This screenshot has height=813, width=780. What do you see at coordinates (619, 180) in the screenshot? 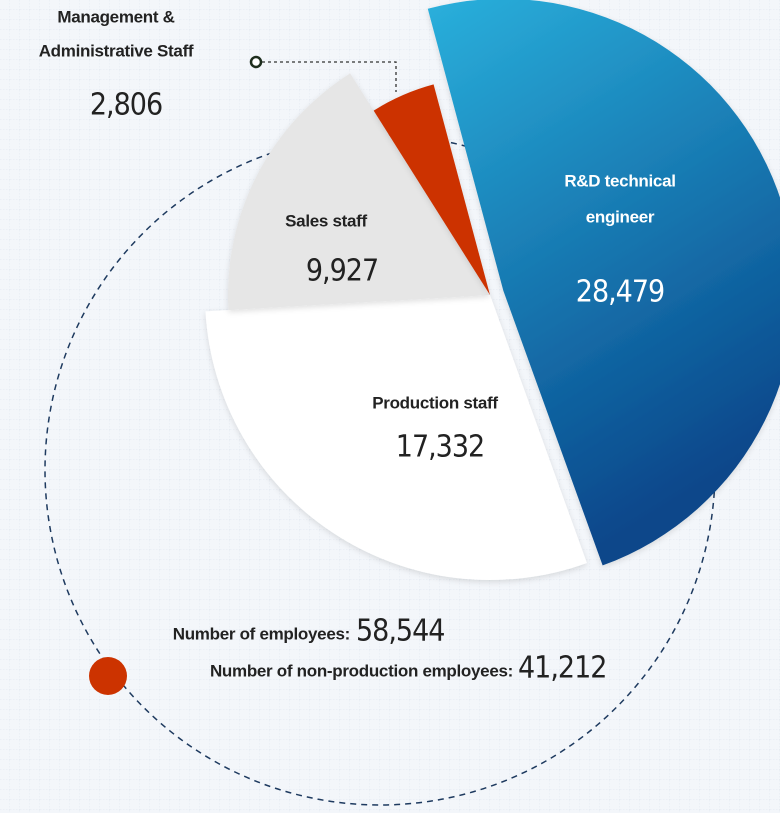
I see `slice-label: R&D technical` at bounding box center [619, 180].